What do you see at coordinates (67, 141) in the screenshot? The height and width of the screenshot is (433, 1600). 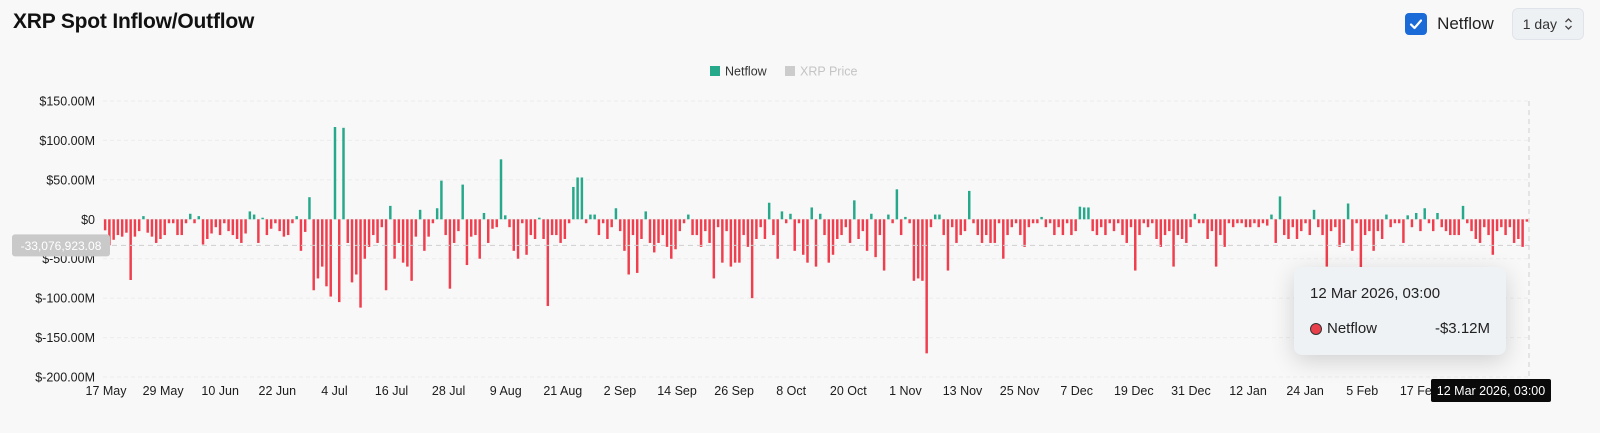 I see `y-tick-label: $100.00M` at bounding box center [67, 141].